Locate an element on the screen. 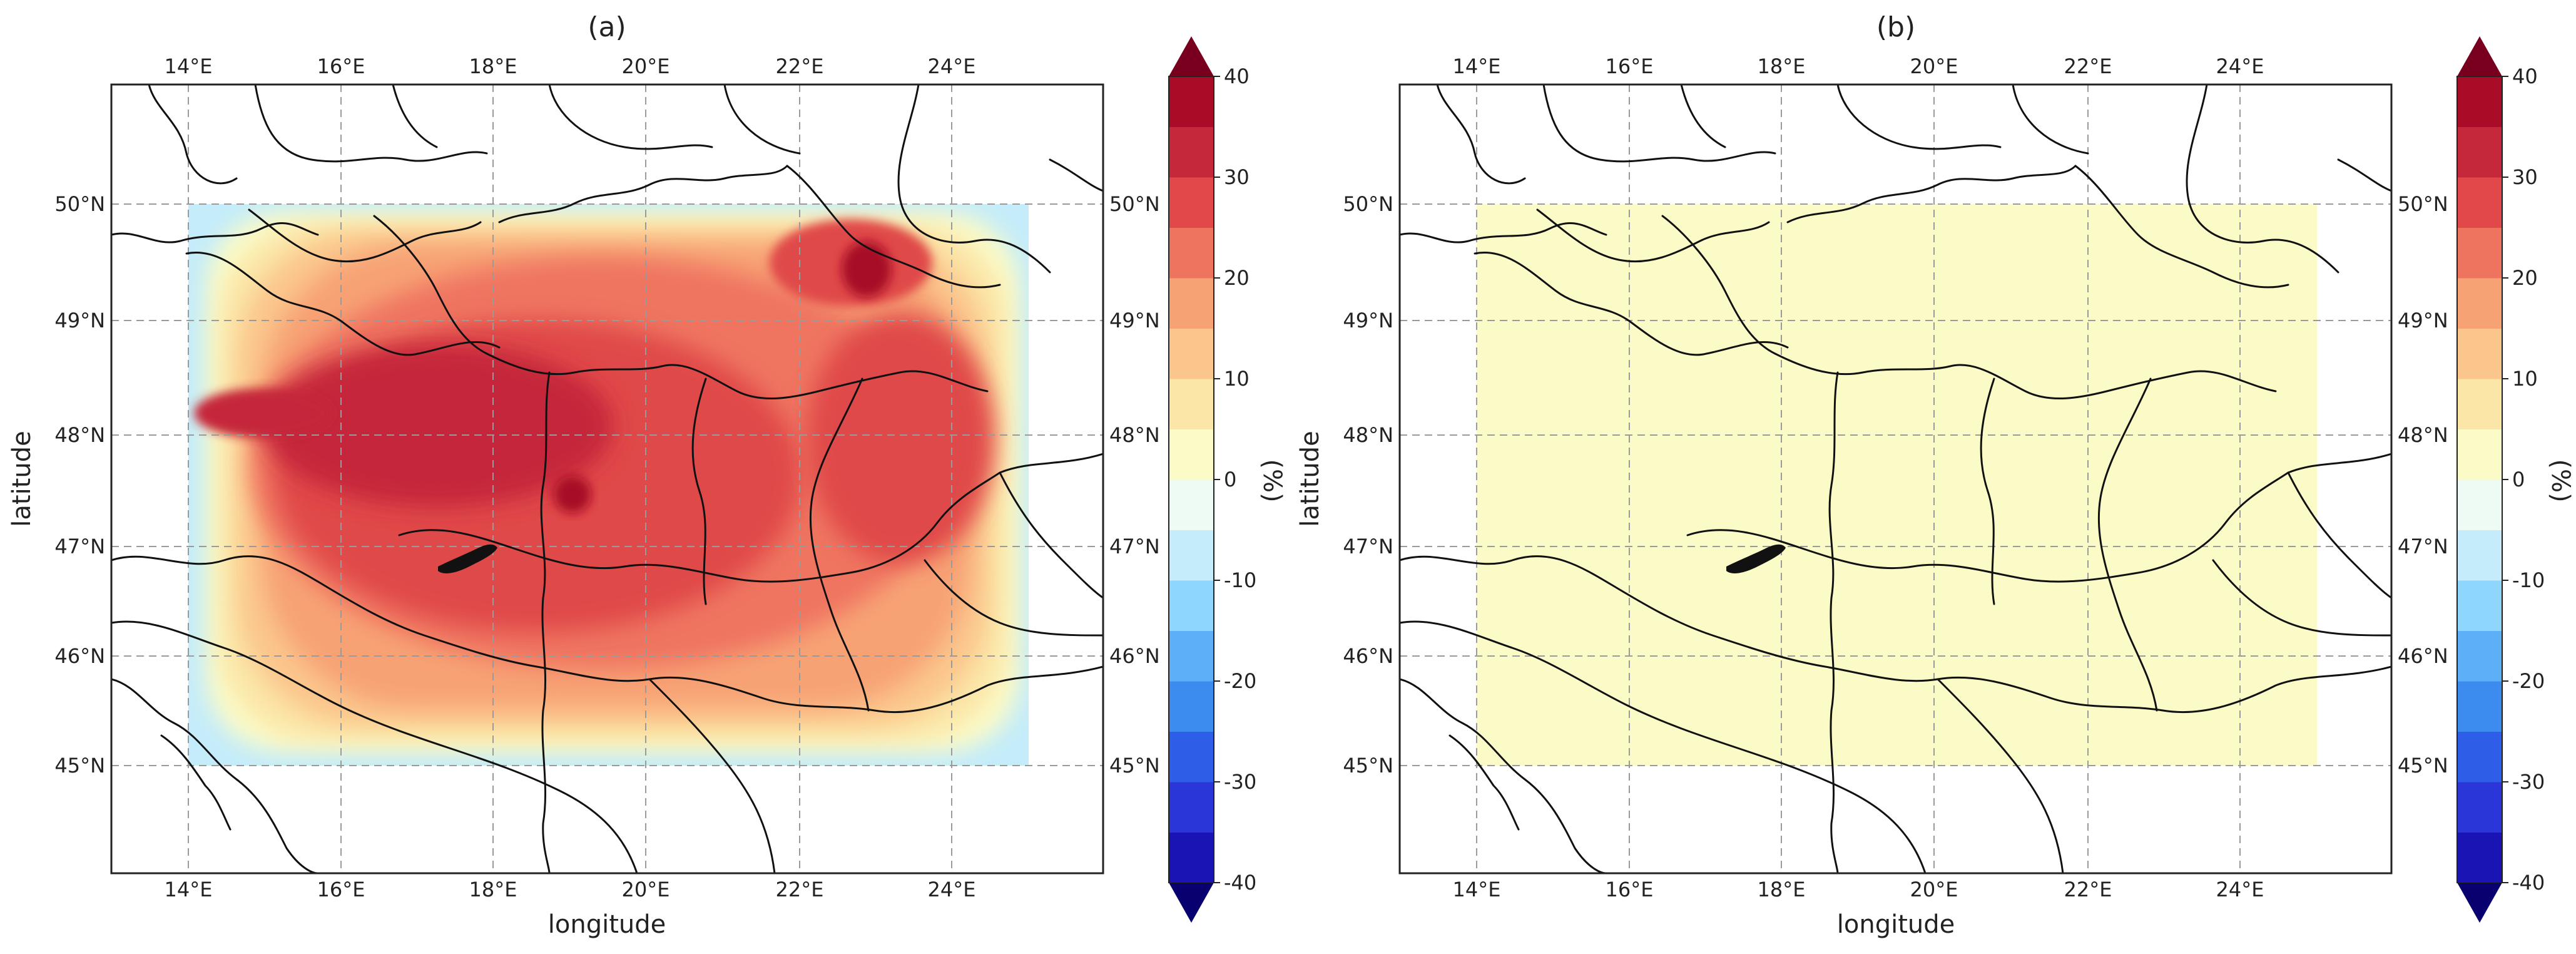 The height and width of the screenshot is (954, 2576). colorbar-unit-a: (%) is located at coordinates (1272, 481).